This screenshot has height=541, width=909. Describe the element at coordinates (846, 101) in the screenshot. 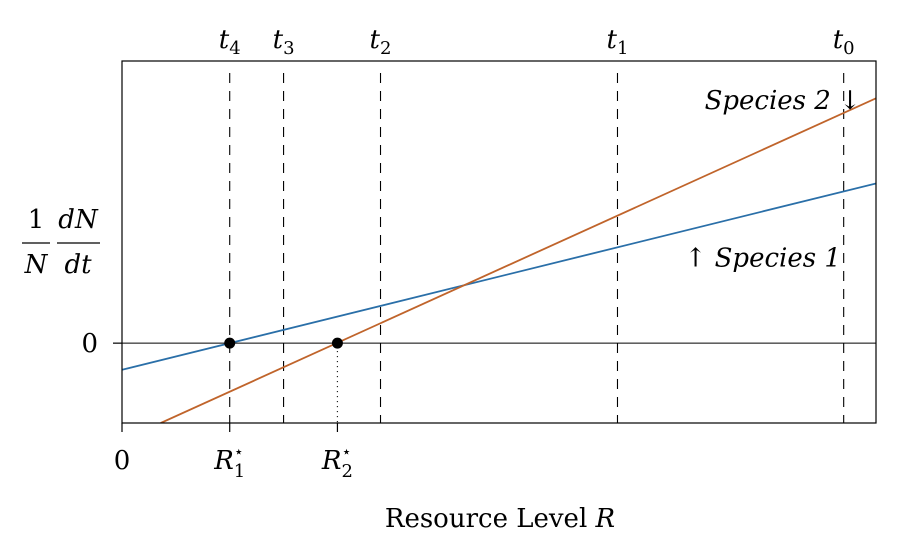

I see `arrow-down-icon: ↓` at that location.